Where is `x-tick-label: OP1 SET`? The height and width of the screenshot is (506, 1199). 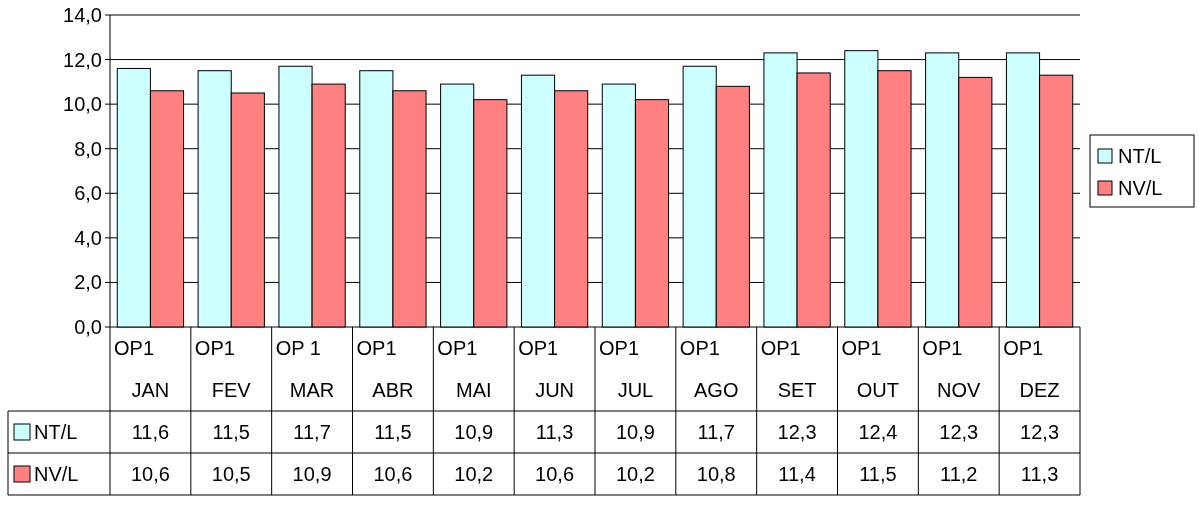 x-tick-label: OP1 SET is located at coordinates (788, 369).